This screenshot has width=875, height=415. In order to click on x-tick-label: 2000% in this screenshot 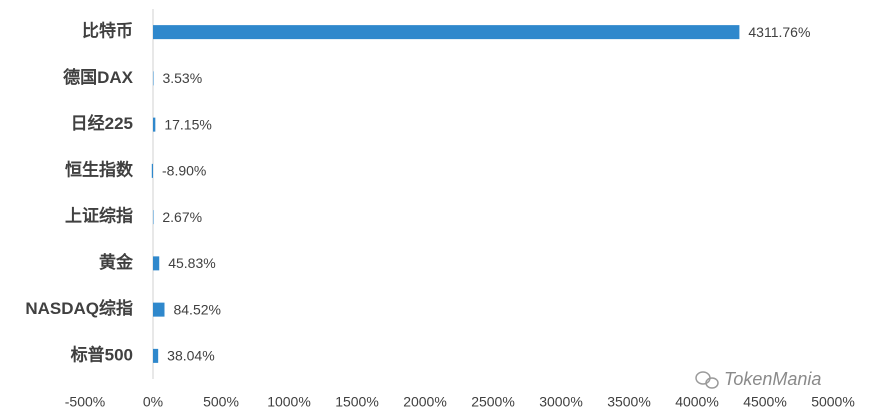, I will do `click(425, 402)`.